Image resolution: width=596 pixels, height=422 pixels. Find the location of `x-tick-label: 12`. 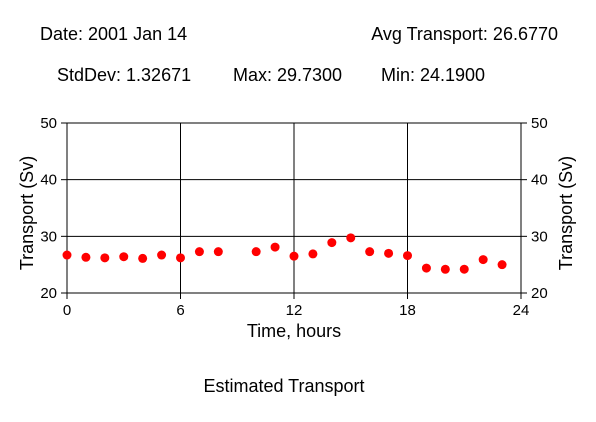

x-tick-label: 12 is located at coordinates (294, 310).